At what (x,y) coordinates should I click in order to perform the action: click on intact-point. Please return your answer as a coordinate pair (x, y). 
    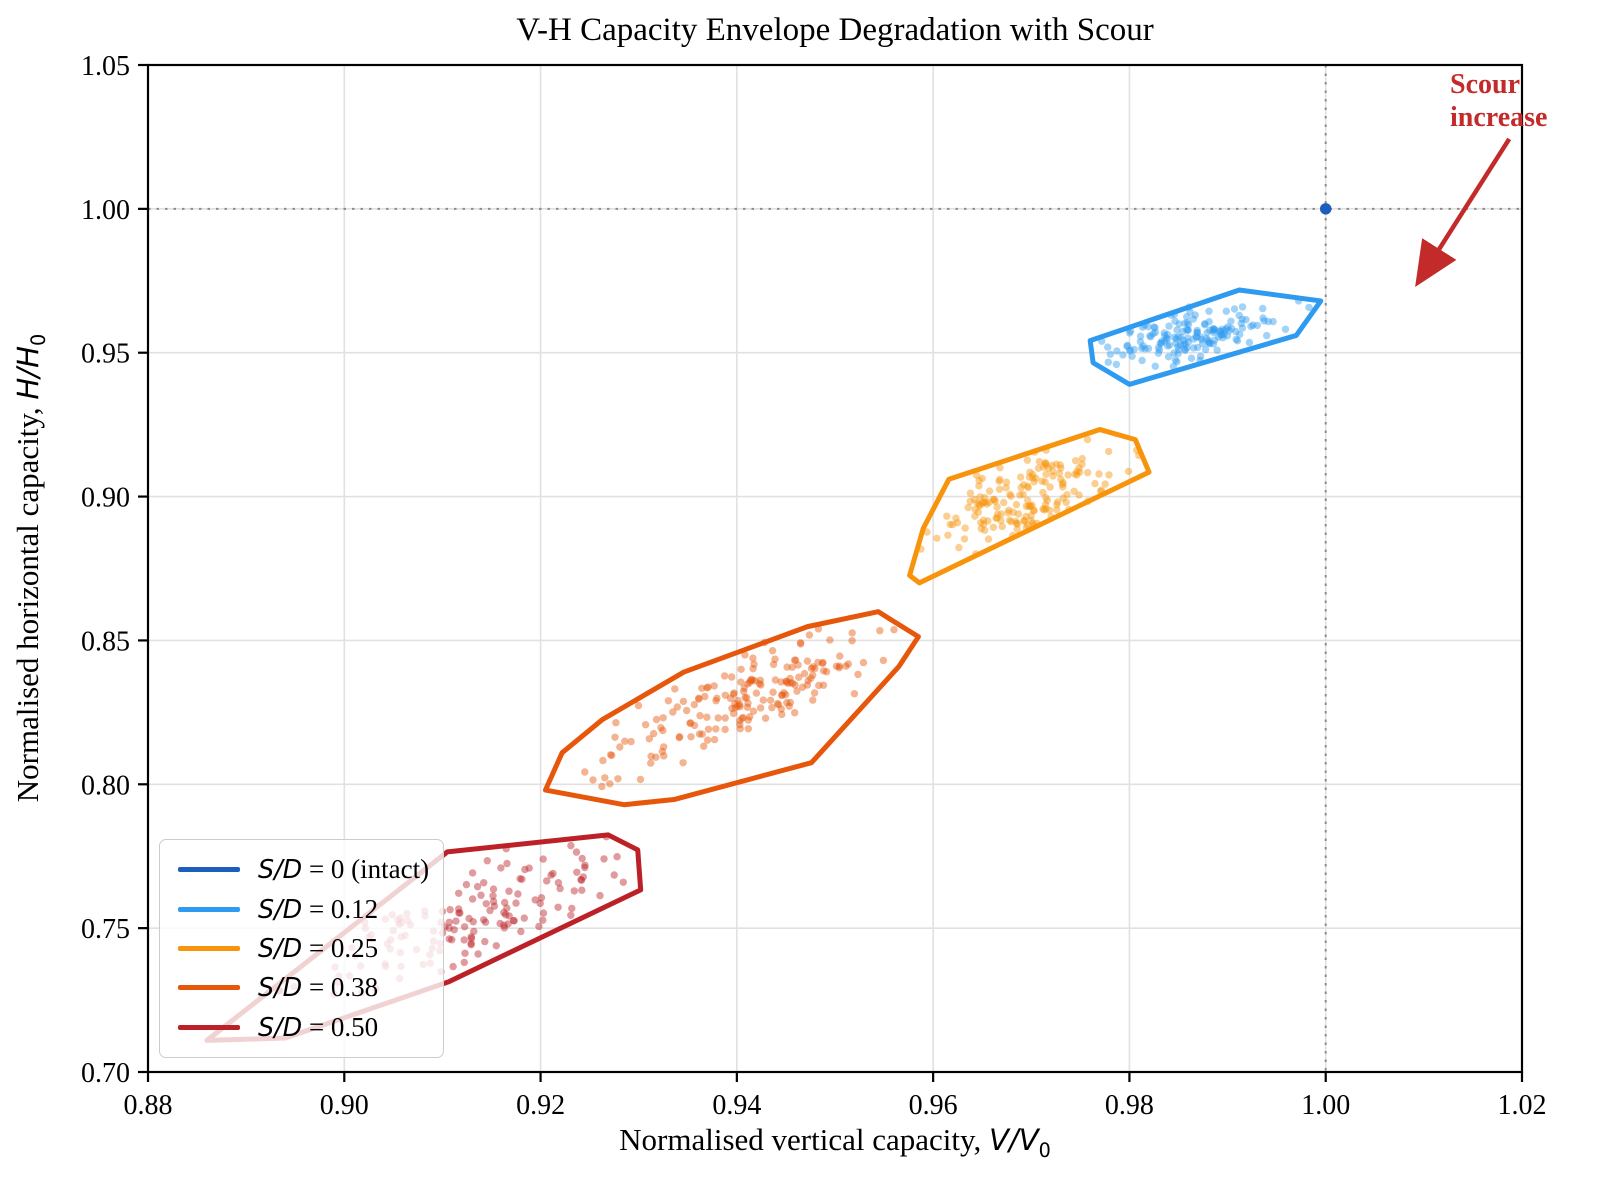
    Looking at the image, I should click on (1325, 209).